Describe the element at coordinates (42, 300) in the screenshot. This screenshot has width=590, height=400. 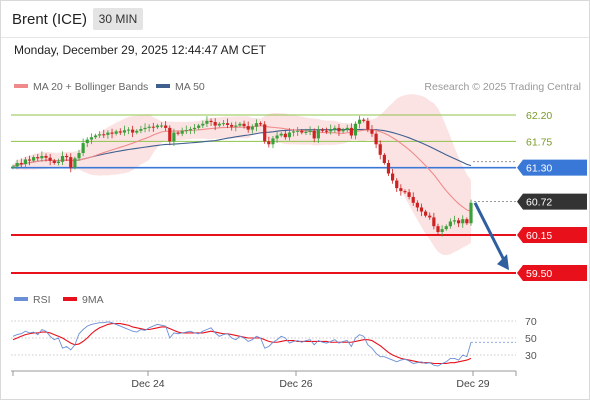
I see `rsi-legend-label: RSI` at that location.